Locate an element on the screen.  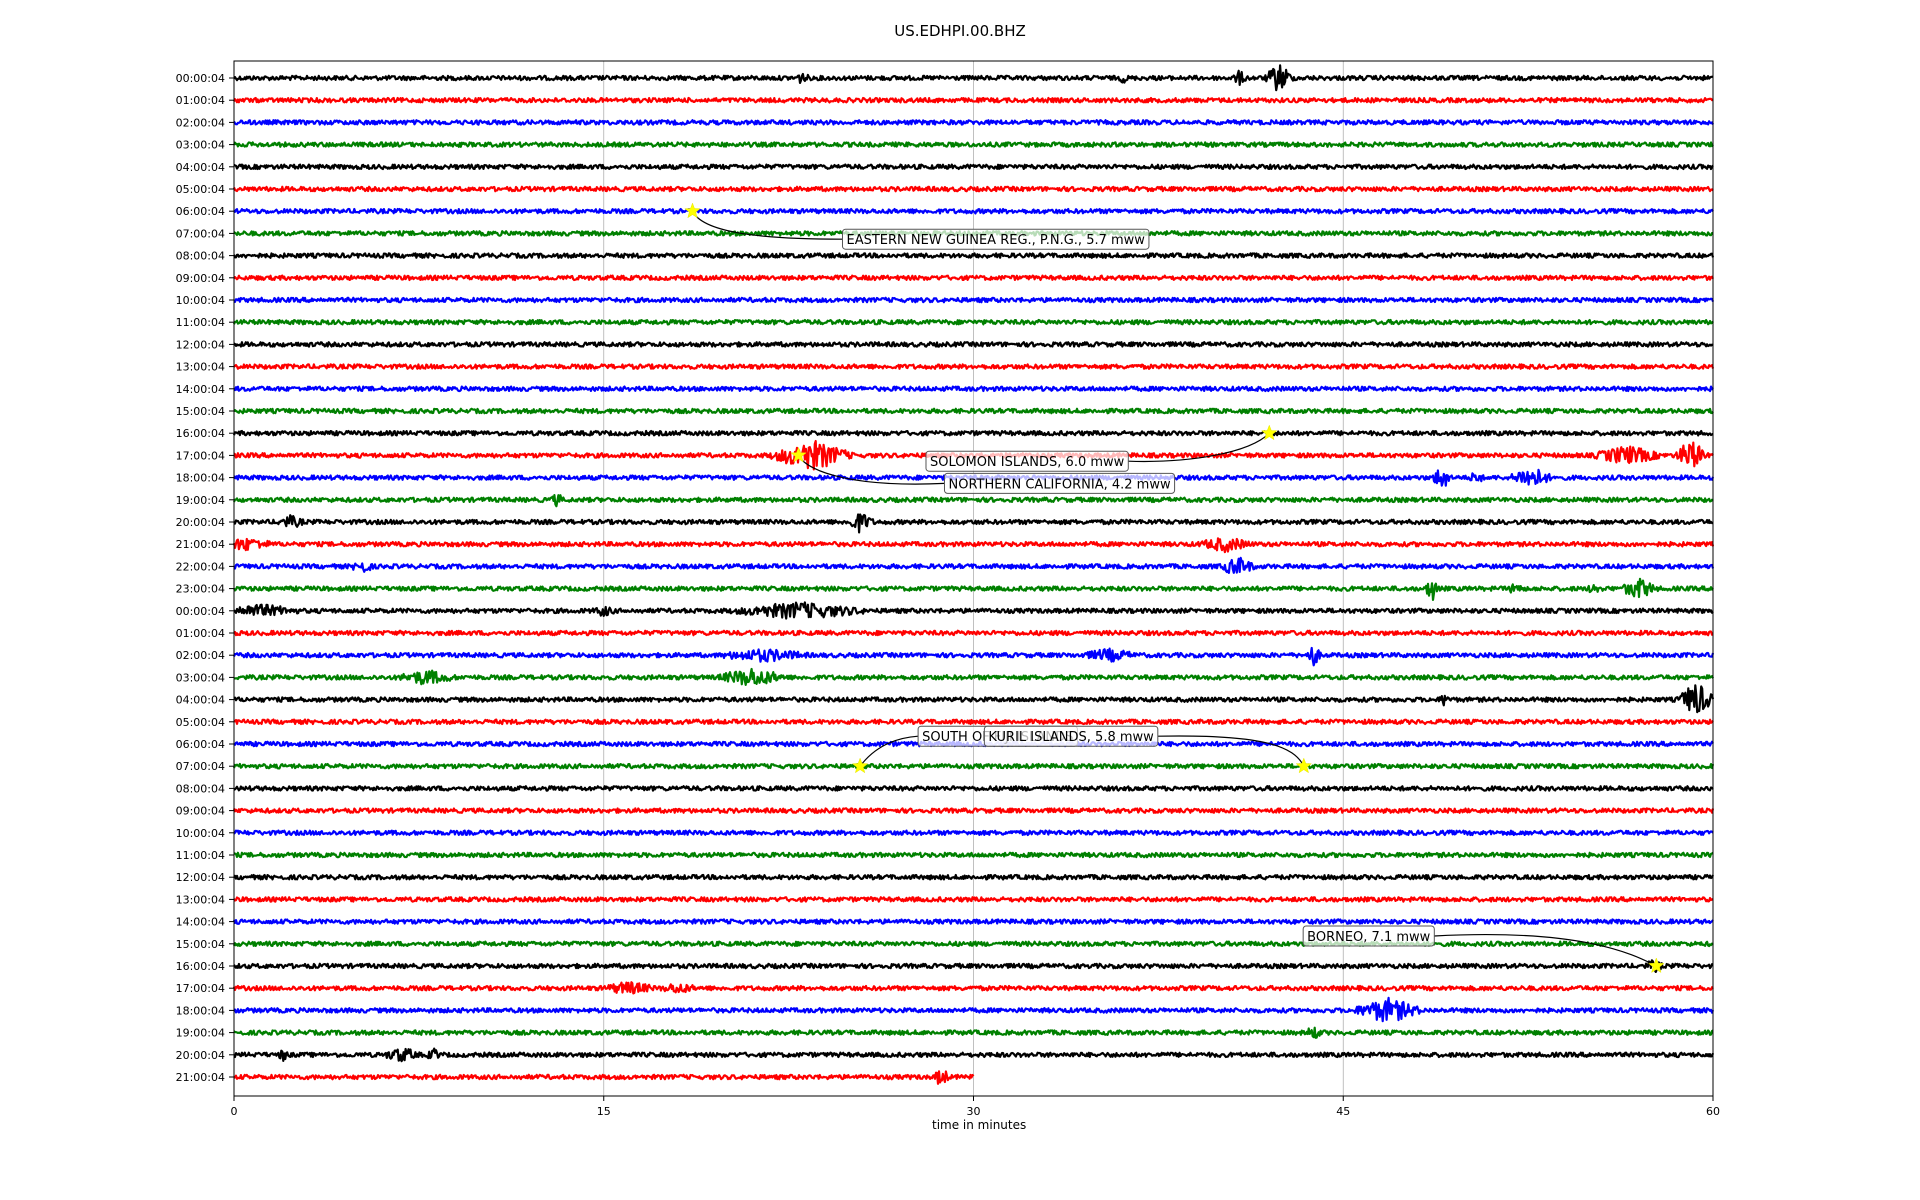
x-tick-label: 30 is located at coordinates (974, 1111).